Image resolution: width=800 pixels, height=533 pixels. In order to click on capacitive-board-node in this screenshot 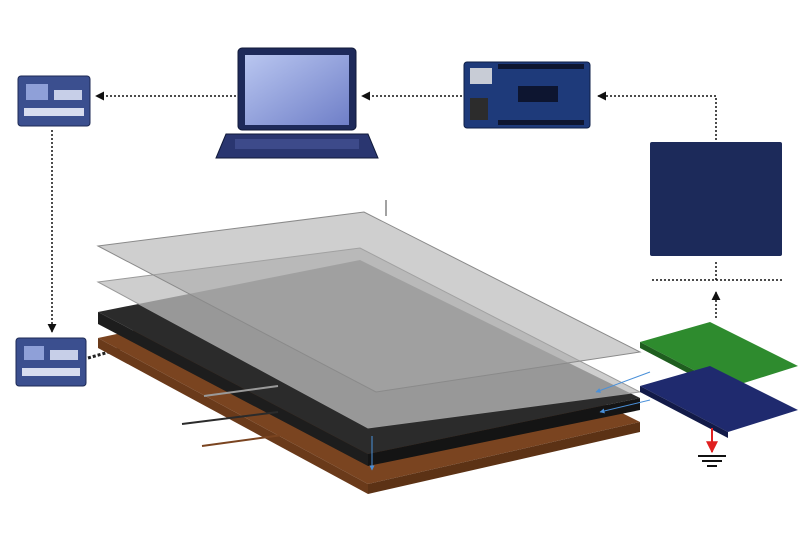, I will do `click(716, 199)`.